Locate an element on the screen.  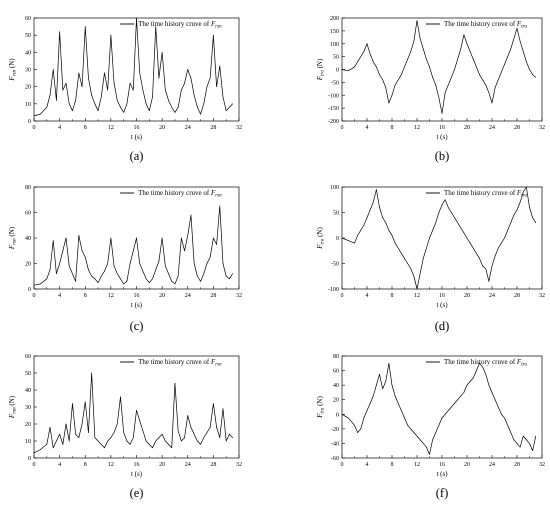
panel-caption: (c) is located at coordinates (137, 326).